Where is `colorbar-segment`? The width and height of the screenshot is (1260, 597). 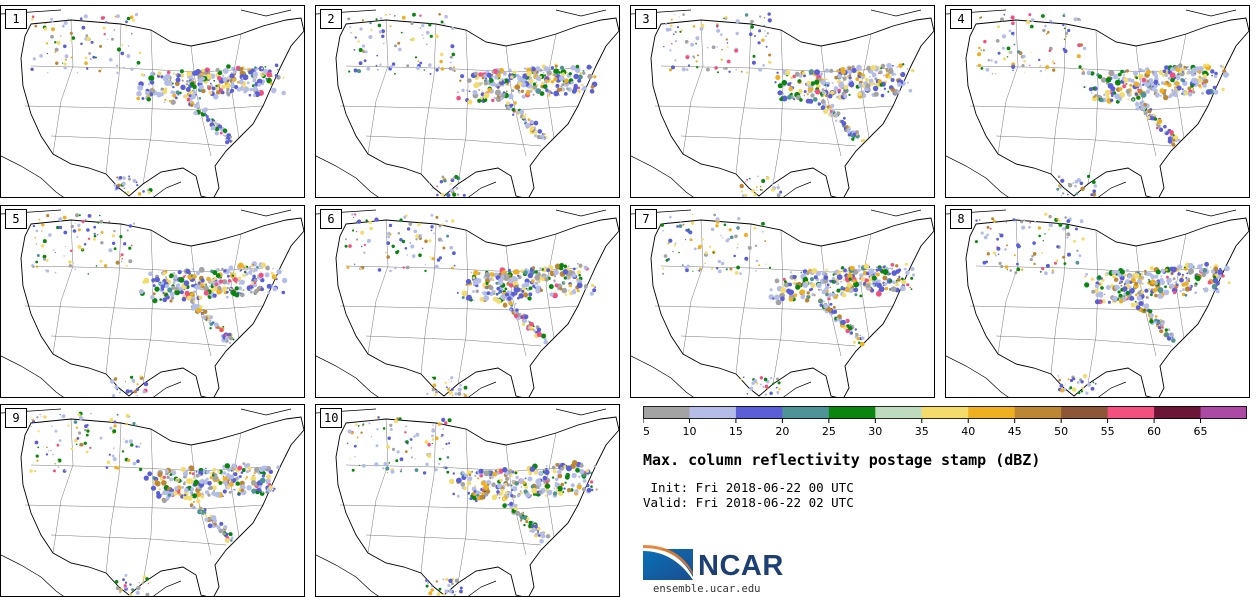
colorbar-segment is located at coordinates (806, 412).